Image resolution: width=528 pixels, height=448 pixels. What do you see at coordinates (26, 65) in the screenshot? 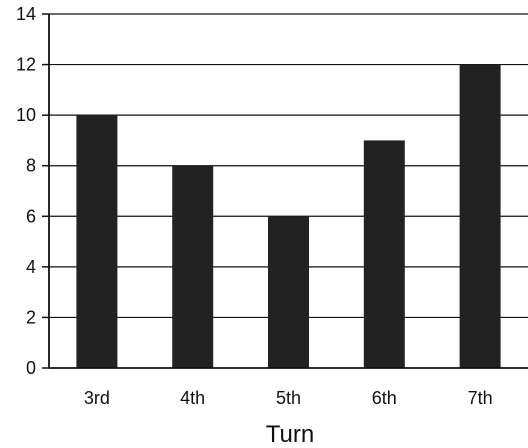
I see `y-tick-label: 12` at bounding box center [26, 65].